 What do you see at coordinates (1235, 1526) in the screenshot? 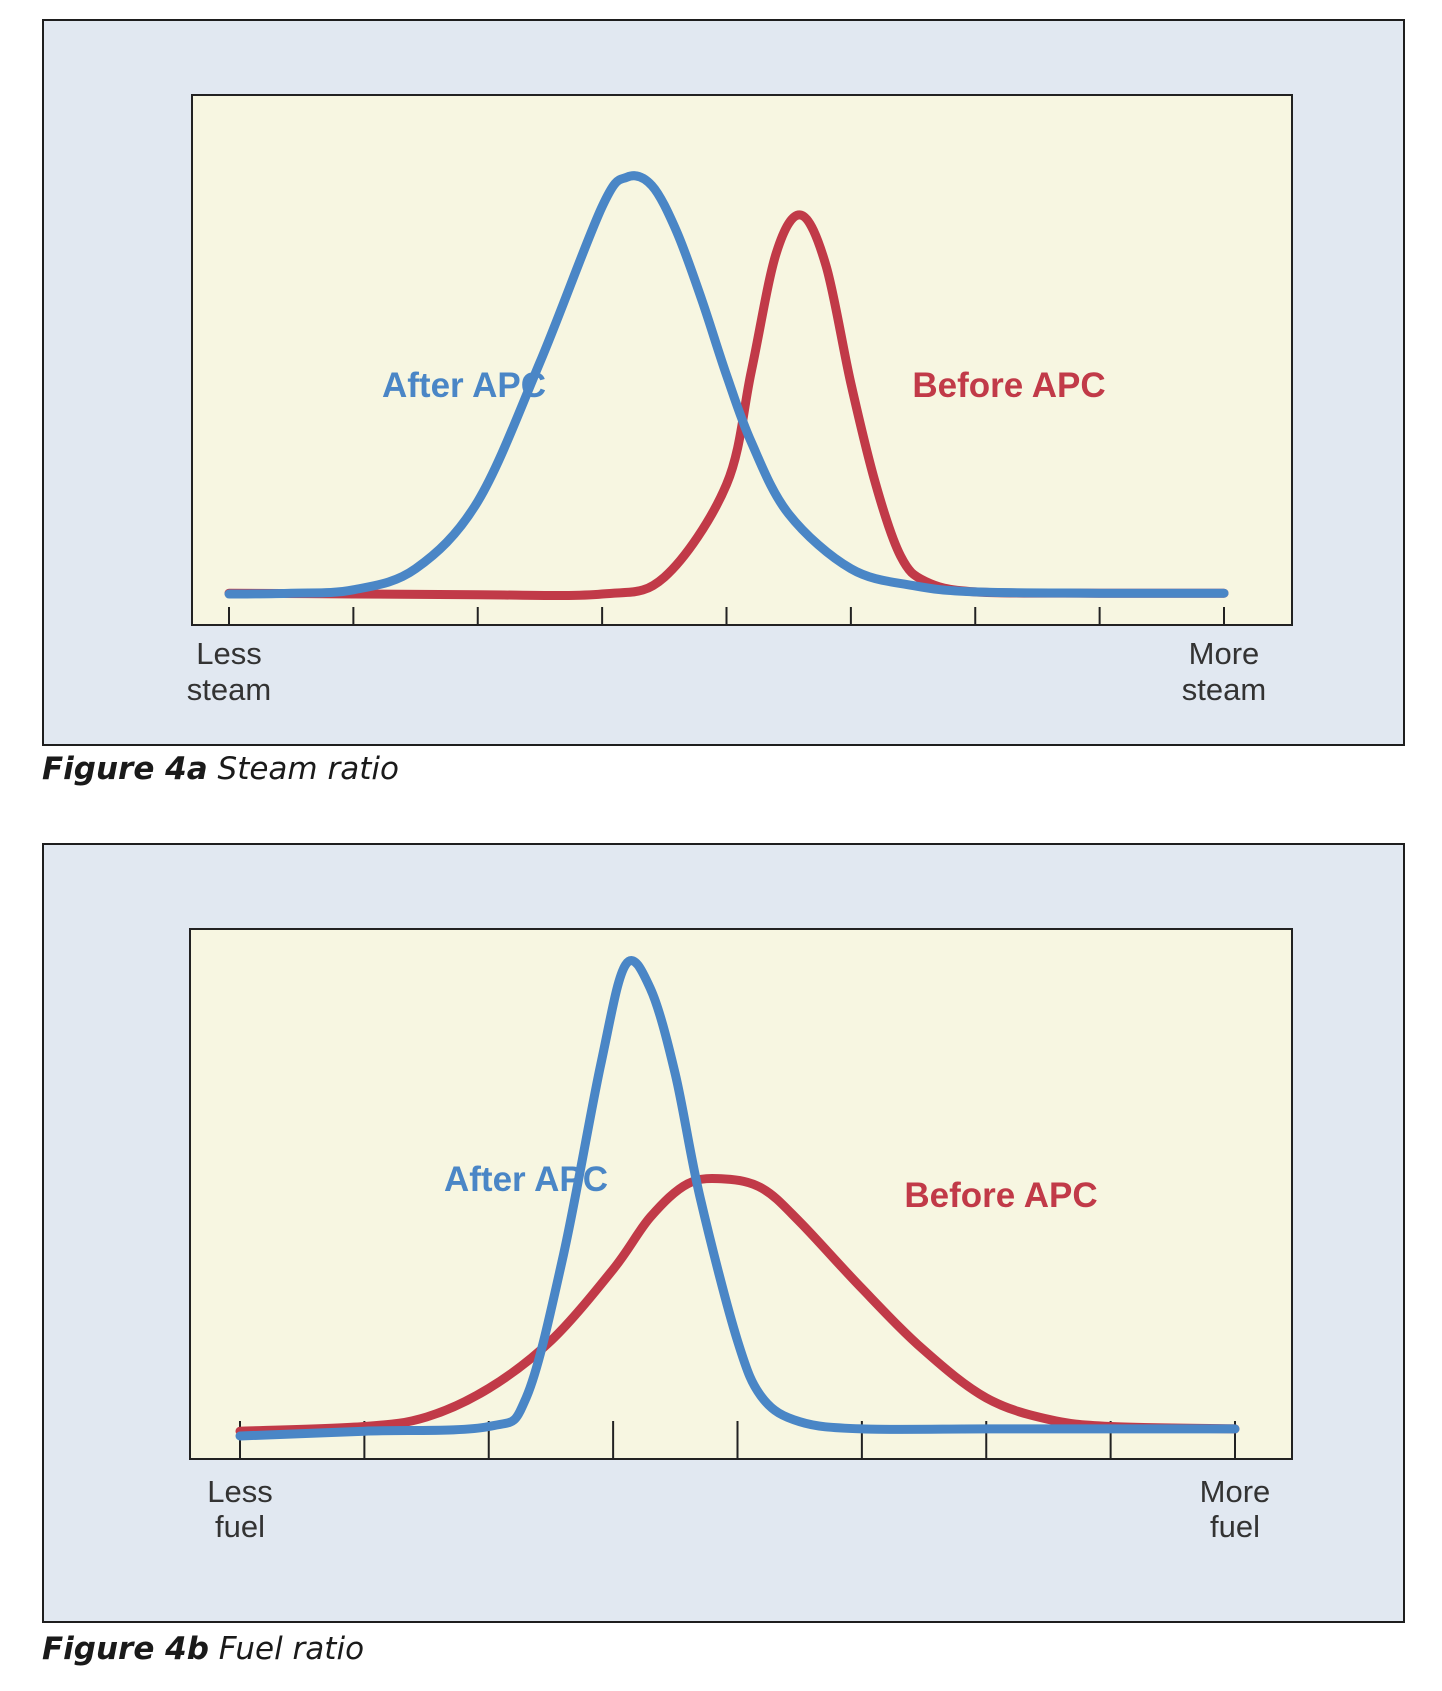
I see `x-axis-right-label-line-2: fuel` at bounding box center [1235, 1526].